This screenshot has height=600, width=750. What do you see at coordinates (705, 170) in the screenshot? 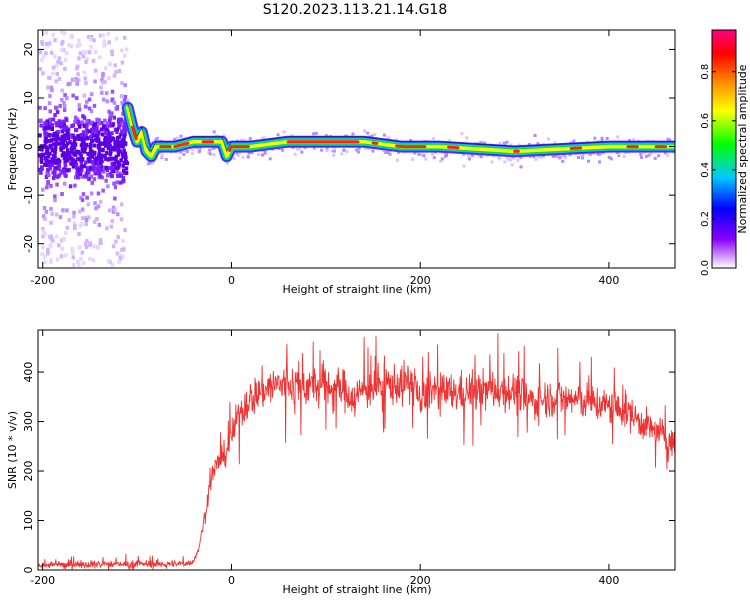
I see `colorbar-tick-label: 0.4` at bounding box center [705, 170].